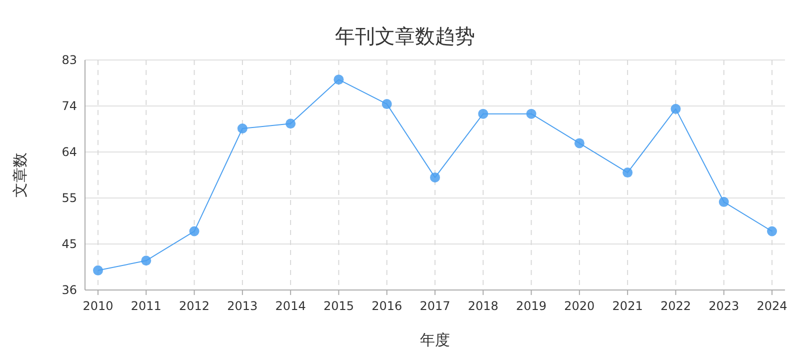 This screenshot has width=810, height=360. I want to click on x-tick-label: 2011, so click(146, 306).